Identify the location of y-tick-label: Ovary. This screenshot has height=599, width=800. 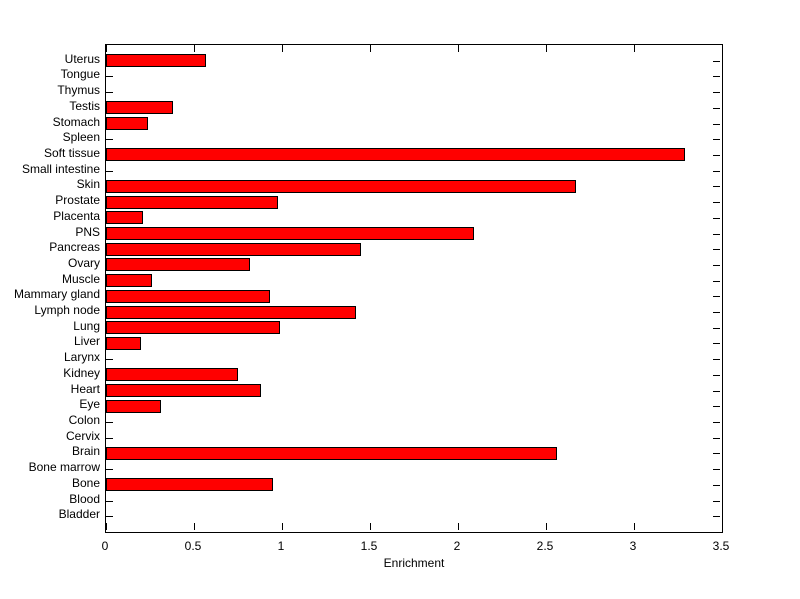
(83, 263).